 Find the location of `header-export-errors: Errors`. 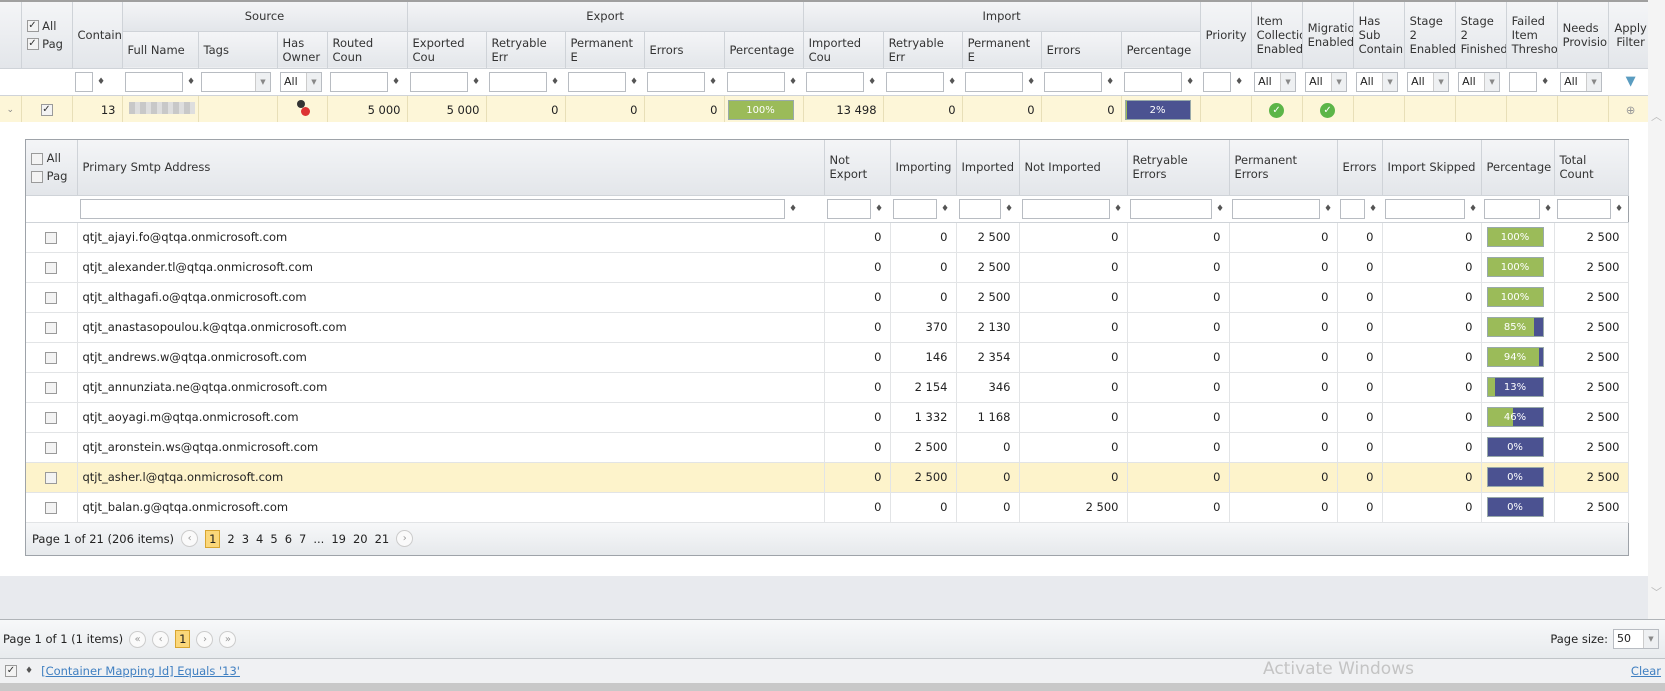

header-export-errors: Errors is located at coordinates (684, 50).